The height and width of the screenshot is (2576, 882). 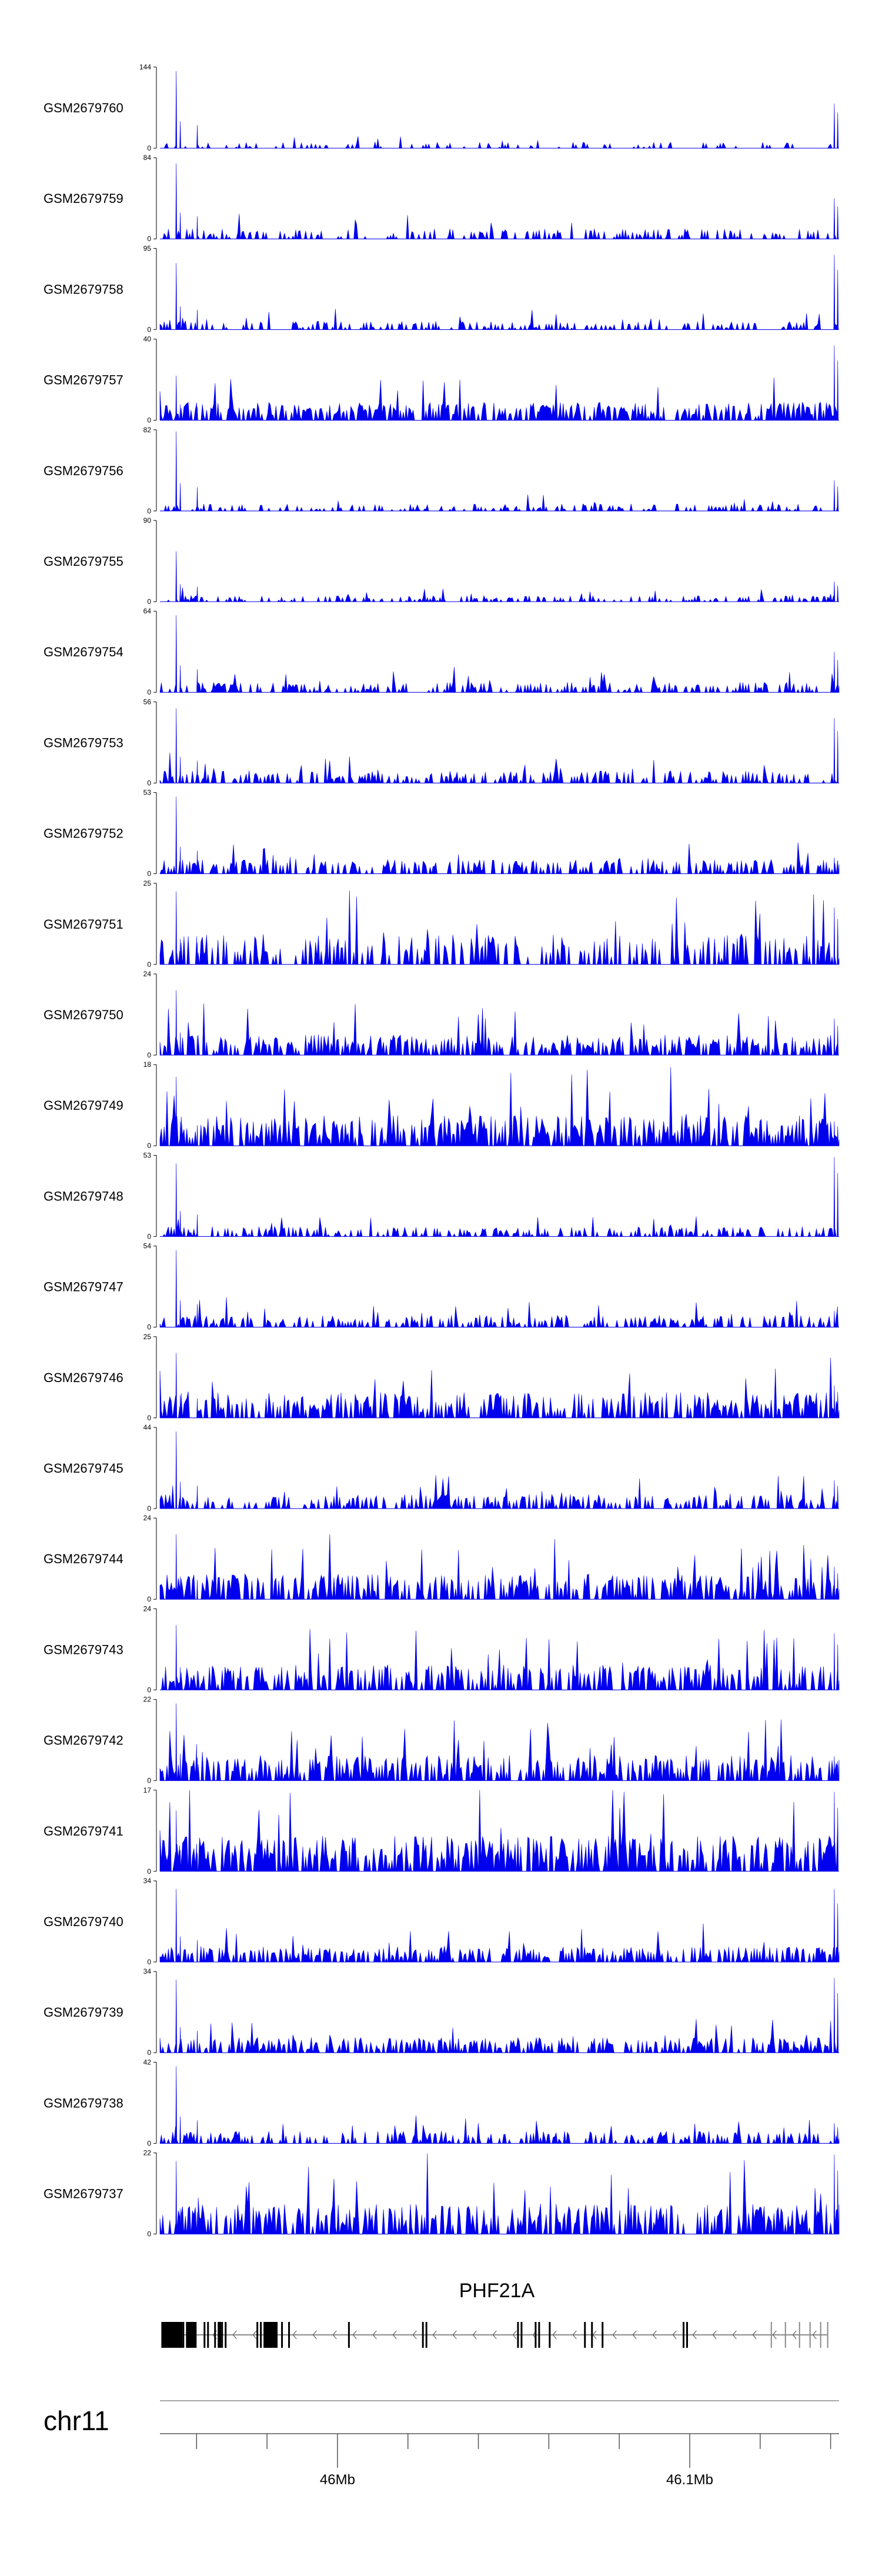 I want to click on y-max-label: 84, so click(x=147, y=158).